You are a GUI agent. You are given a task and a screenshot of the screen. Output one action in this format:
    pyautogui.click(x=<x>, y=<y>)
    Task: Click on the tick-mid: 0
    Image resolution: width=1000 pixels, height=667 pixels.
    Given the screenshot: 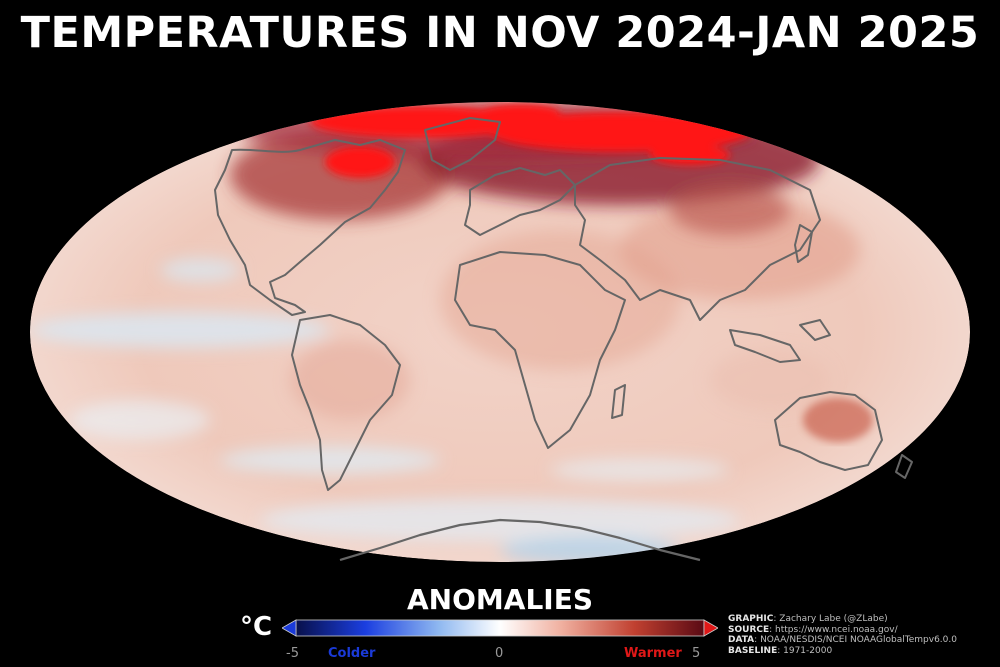 What is the action you would take?
    pyautogui.click(x=499, y=653)
    